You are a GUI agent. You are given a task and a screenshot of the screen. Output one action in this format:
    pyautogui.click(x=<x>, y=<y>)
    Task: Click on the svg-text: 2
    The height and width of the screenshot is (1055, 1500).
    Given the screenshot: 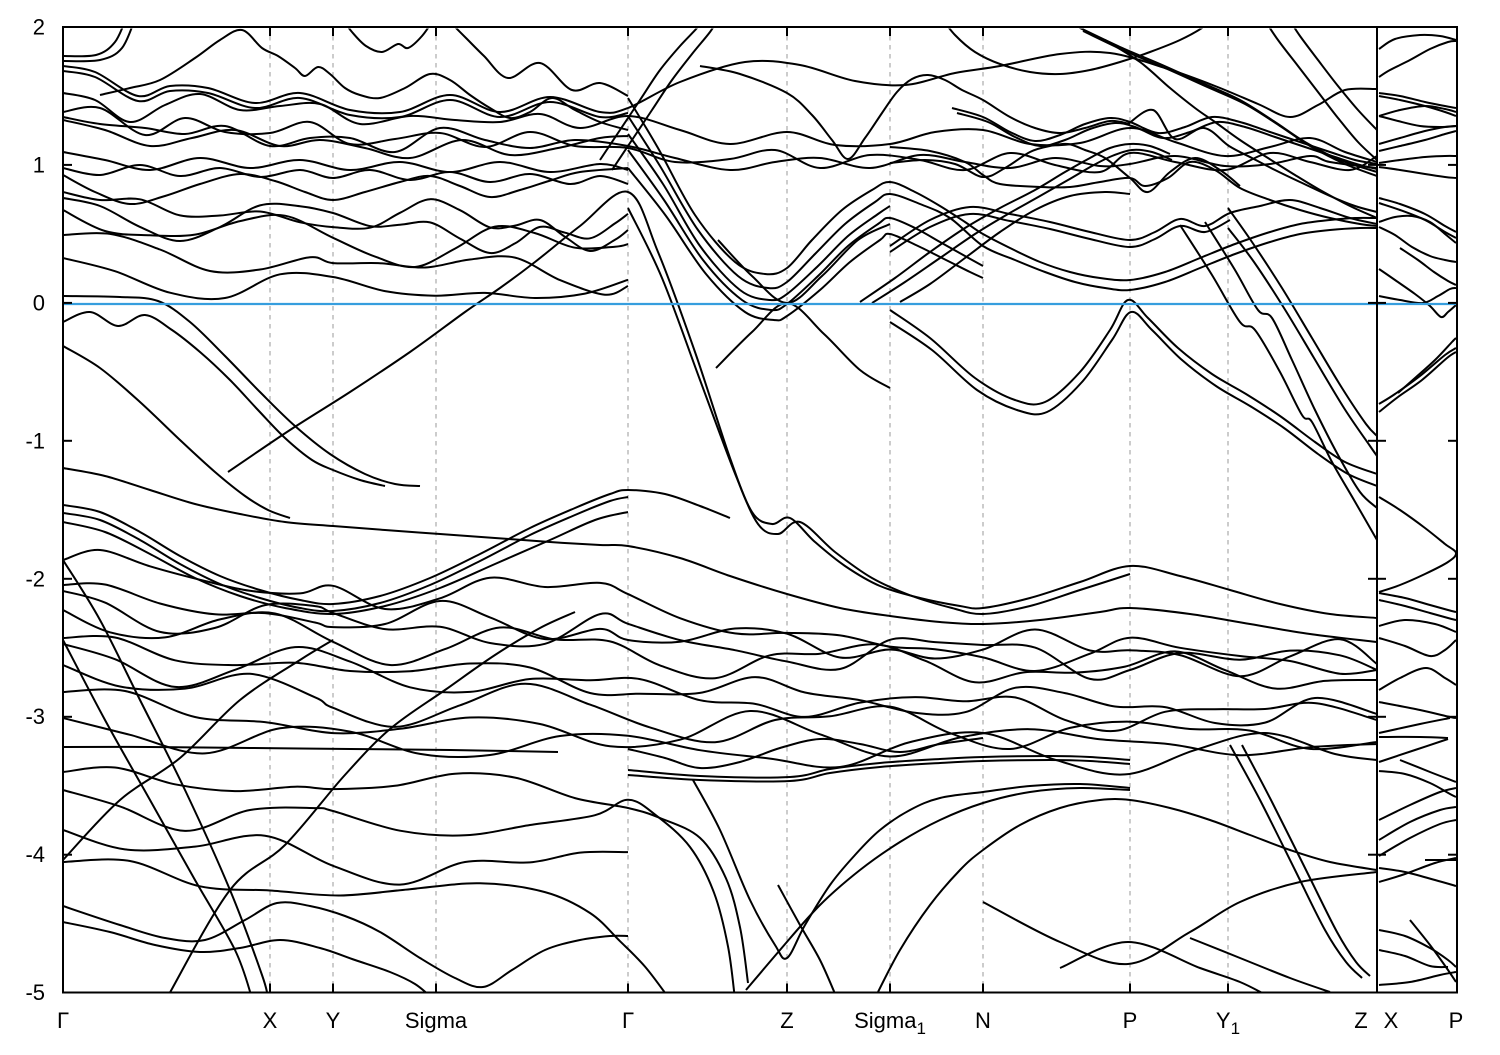 What is the action you would take?
    pyautogui.click(x=39, y=27)
    